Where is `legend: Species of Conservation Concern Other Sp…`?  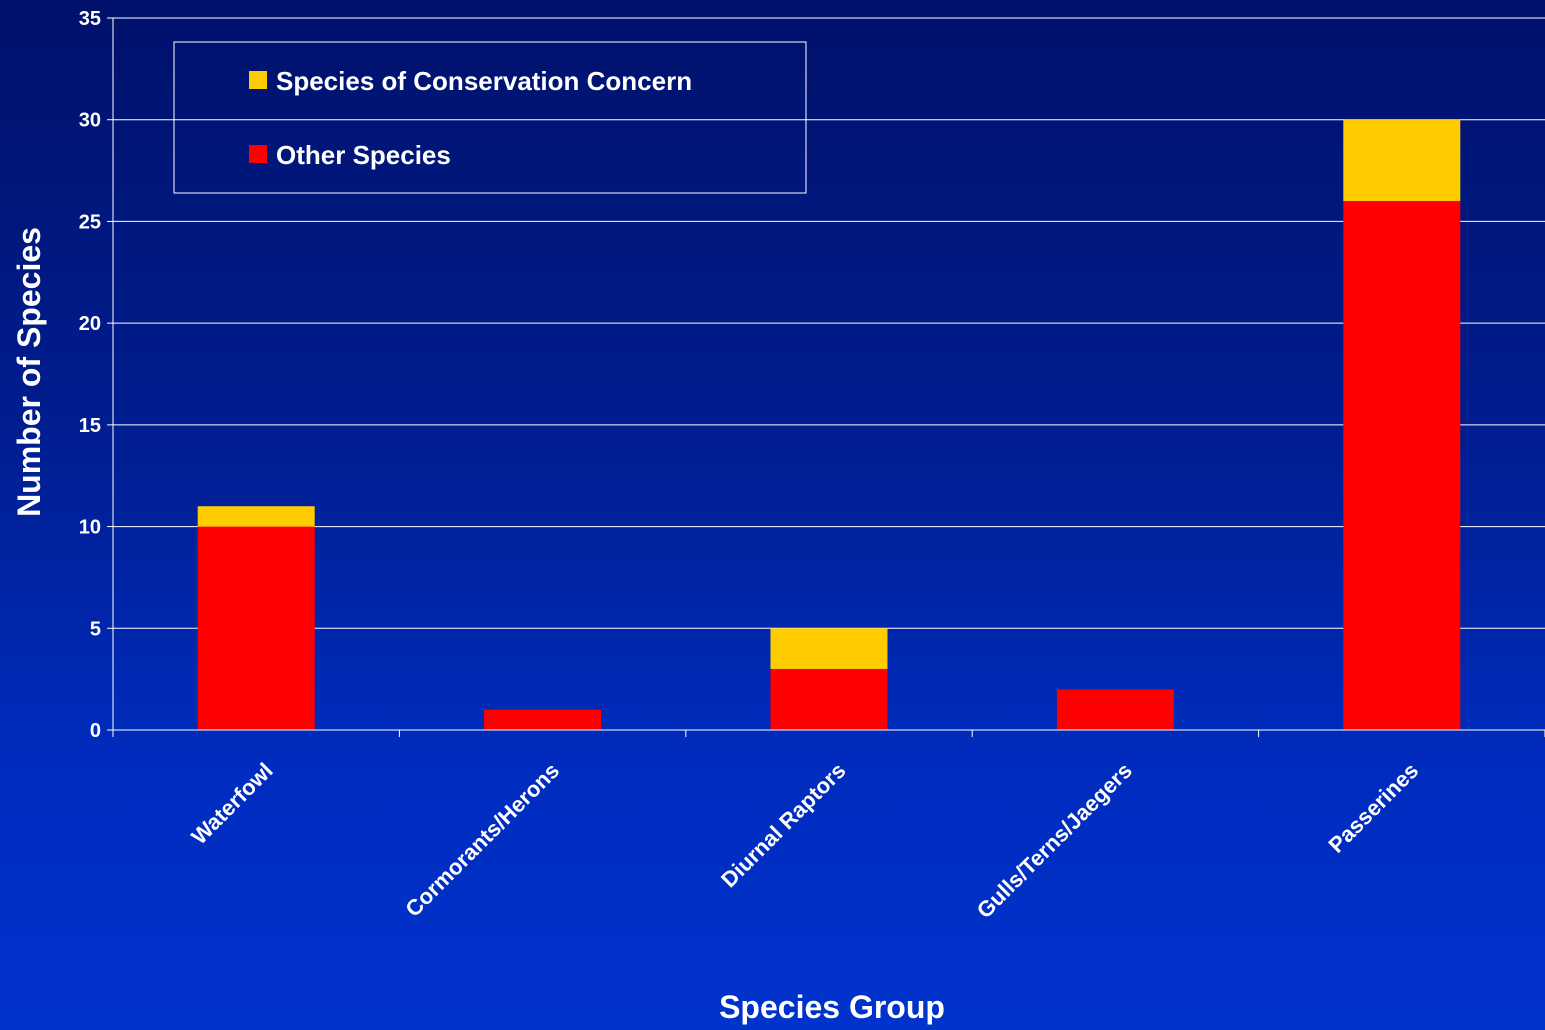
legend: Species of Conservation Concern Other Sp… is located at coordinates (490, 117).